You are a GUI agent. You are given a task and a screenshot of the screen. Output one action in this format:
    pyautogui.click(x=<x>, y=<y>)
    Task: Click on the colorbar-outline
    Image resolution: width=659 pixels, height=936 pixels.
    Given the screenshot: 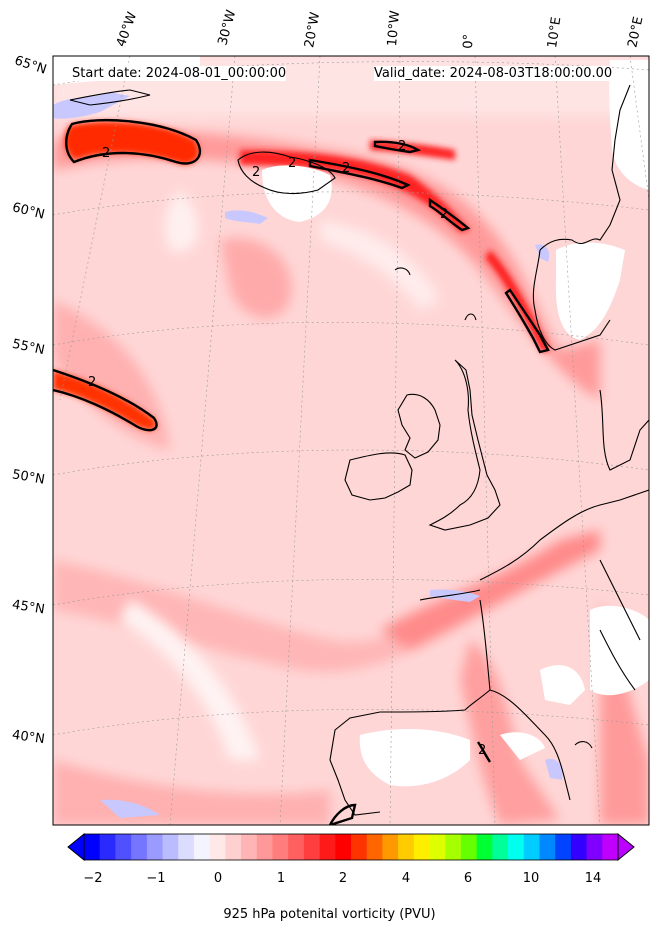 What is the action you would take?
    pyautogui.click(x=351, y=847)
    